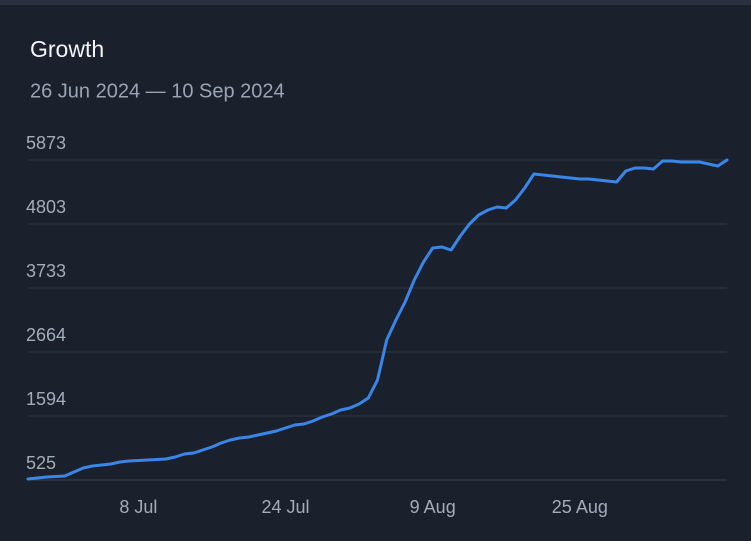  What do you see at coordinates (67, 49) in the screenshot?
I see `chart-title: Growth` at bounding box center [67, 49].